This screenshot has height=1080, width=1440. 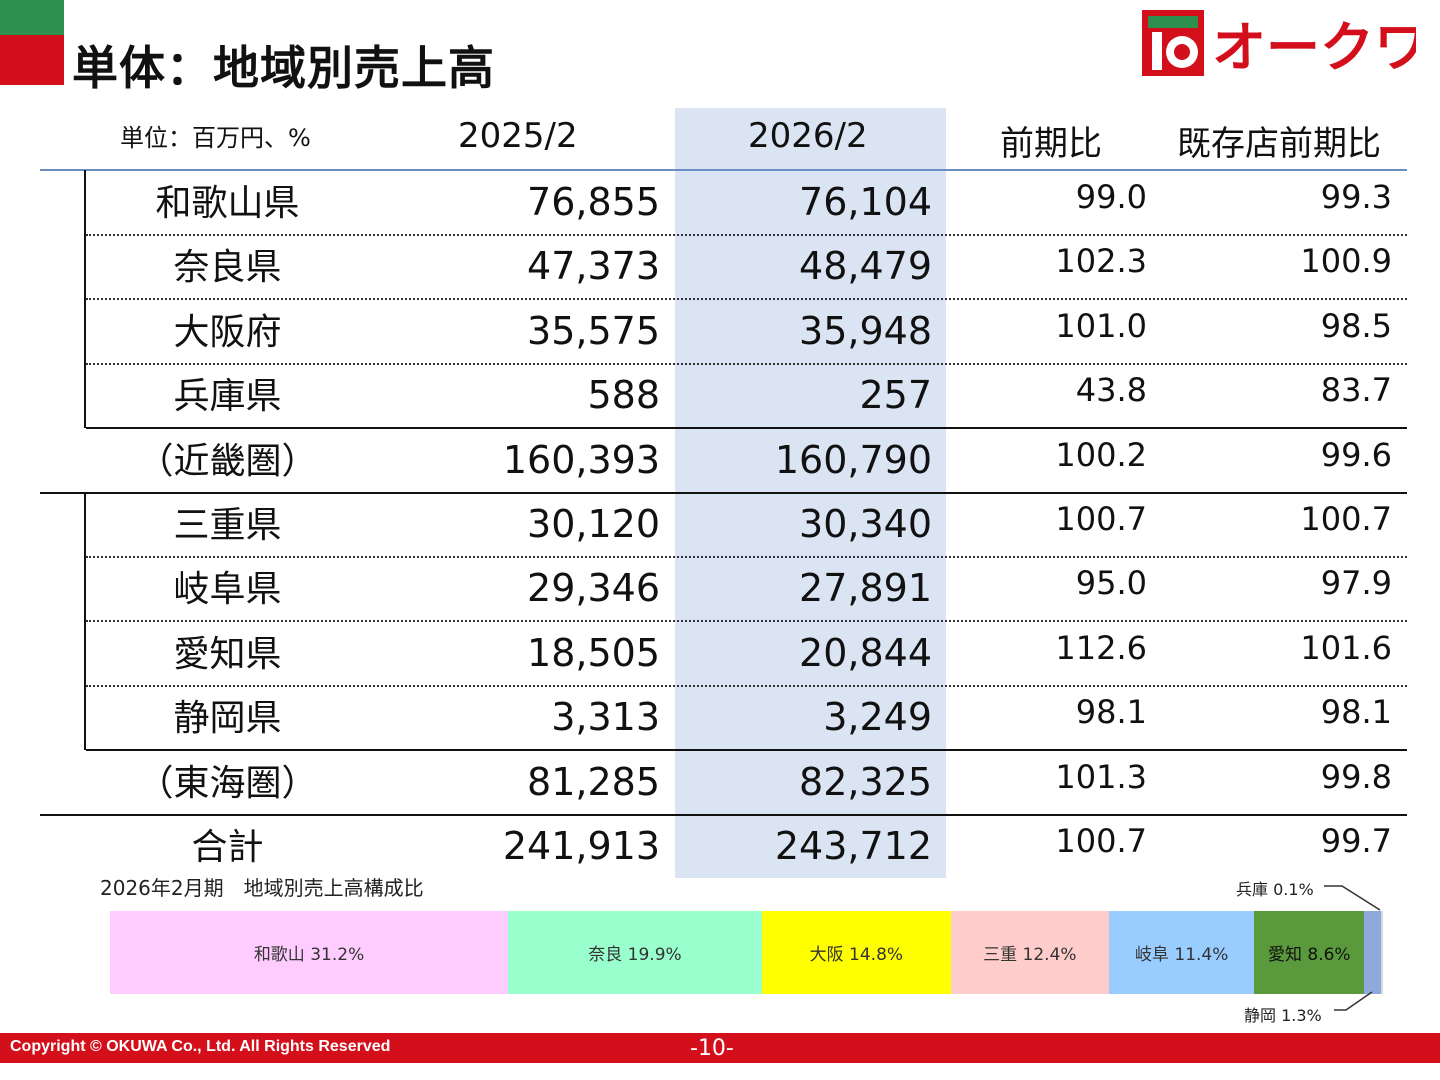 I want to click on cell-existing: 99.3, so click(x=1356, y=197).